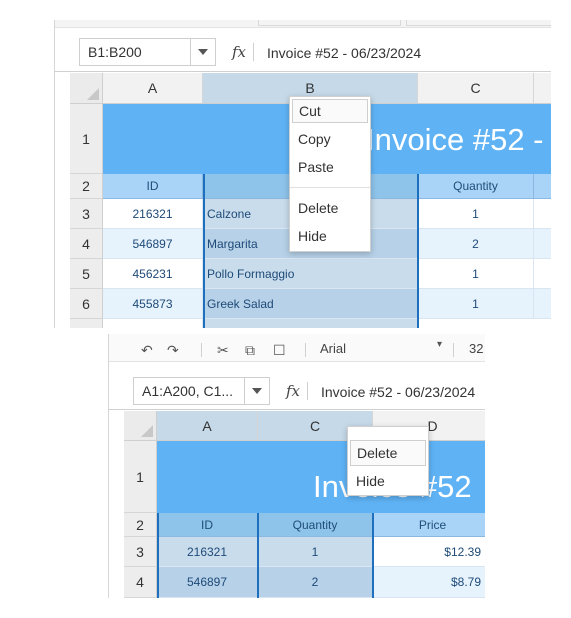 This screenshot has width=571, height=618. Describe the element at coordinates (542, 186) in the screenshot. I see `header-cell-next` at that location.